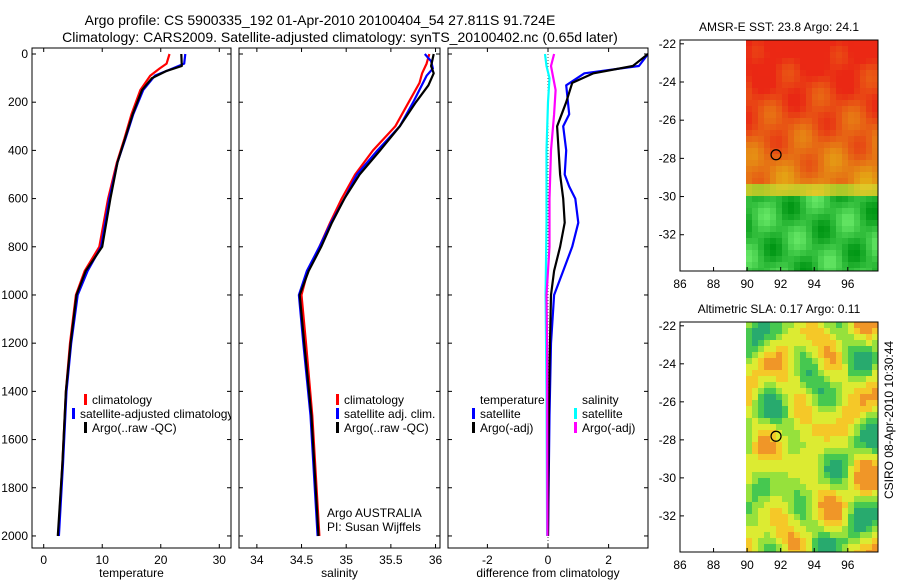 The width and height of the screenshot is (900, 580). Describe the element at coordinates (776, 155) in the screenshot. I see `sst-map-float-marker` at that location.